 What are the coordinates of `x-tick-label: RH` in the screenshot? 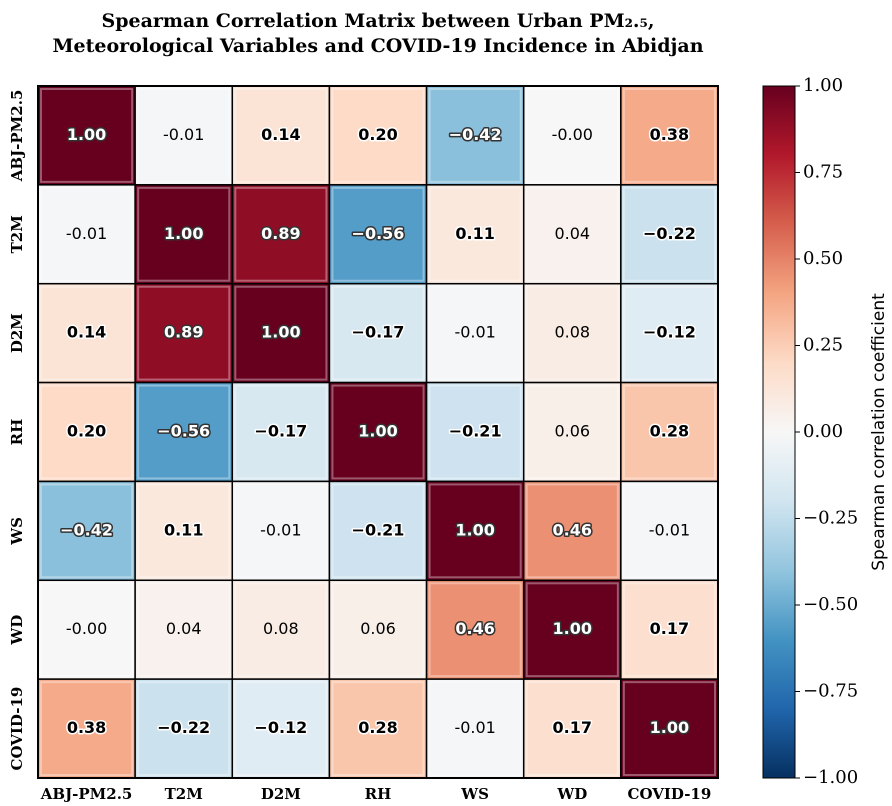 It's located at (378, 794).